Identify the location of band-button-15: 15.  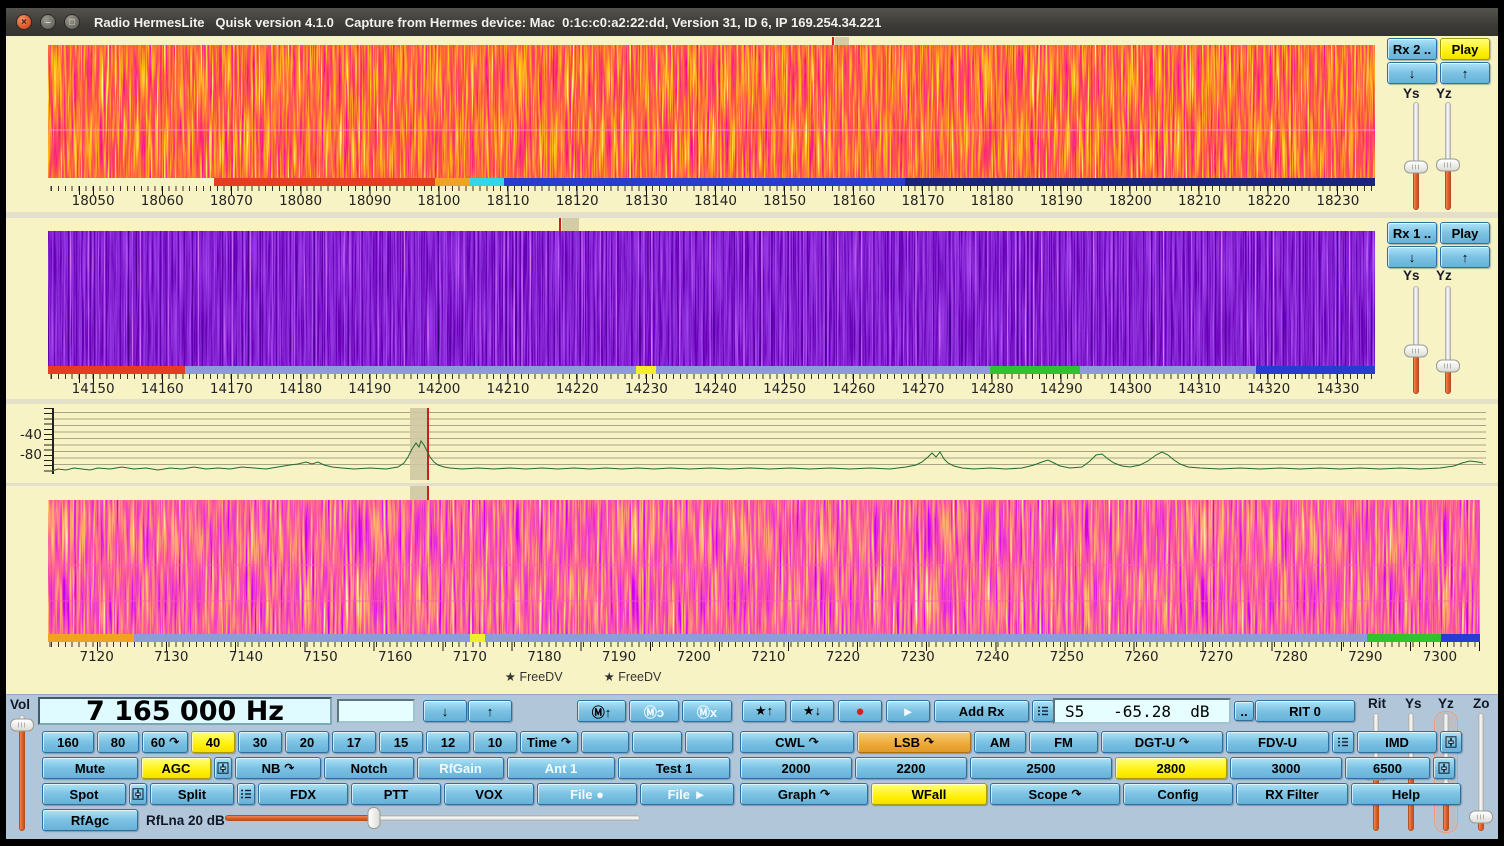
(401, 742).